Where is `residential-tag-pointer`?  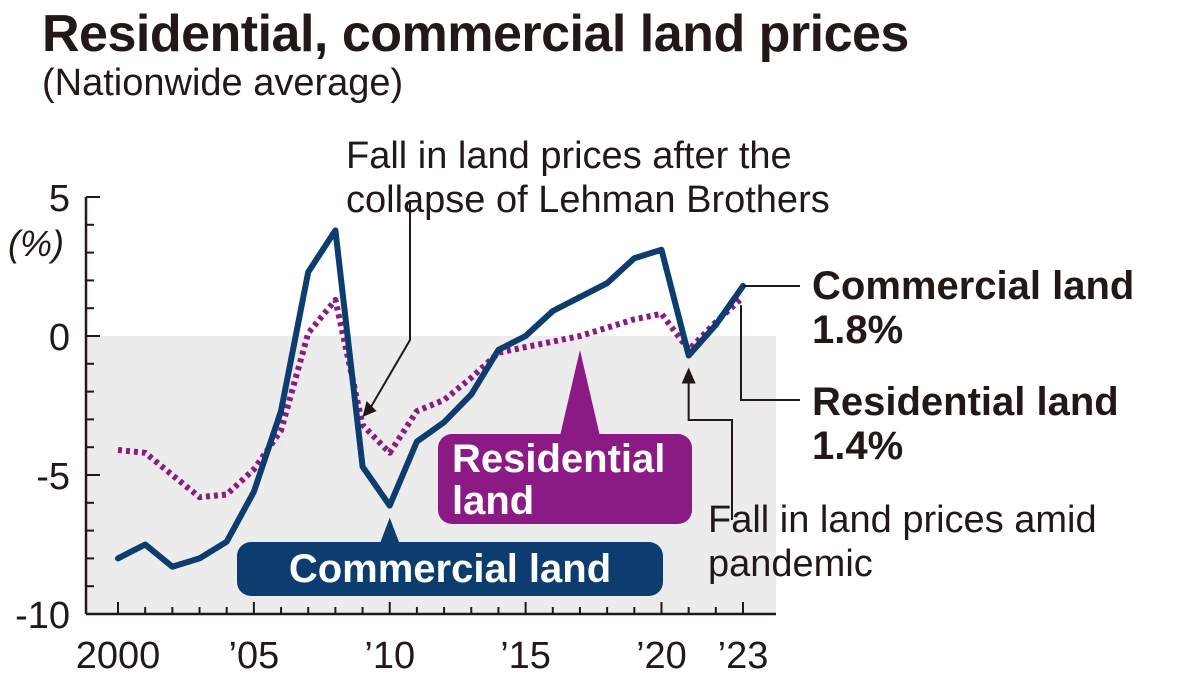
residential-tag-pointer is located at coordinates (579, 393).